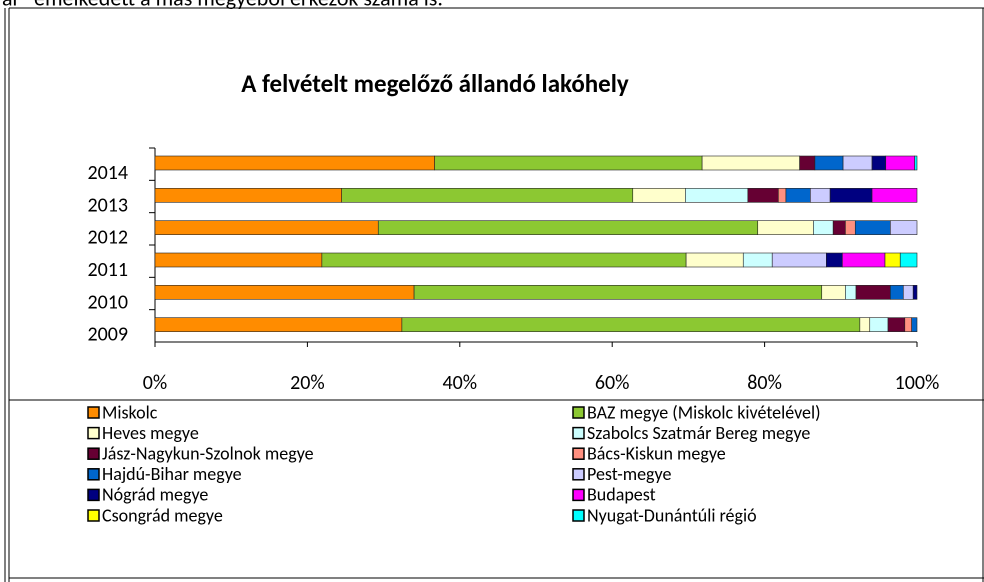 The height and width of the screenshot is (582, 984). I want to click on y-tick-label: 2009, so click(107, 335).